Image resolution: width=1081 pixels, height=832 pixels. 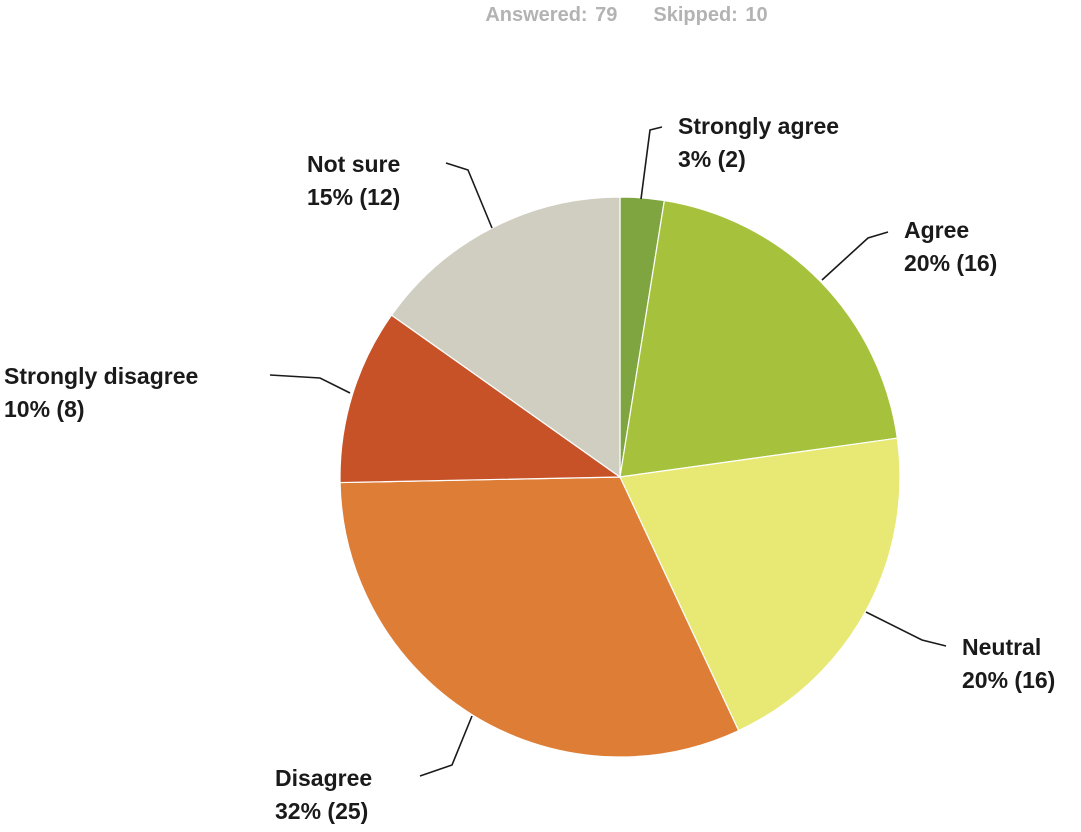 I want to click on slice-label-not-sure: Not sure 15% (12), so click(x=353, y=180).